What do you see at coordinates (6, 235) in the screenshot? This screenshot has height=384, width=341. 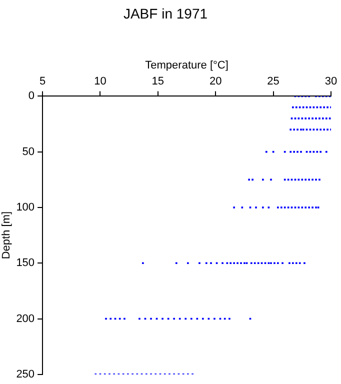 I see `y-axis-title: Depth [m]` at bounding box center [6, 235].